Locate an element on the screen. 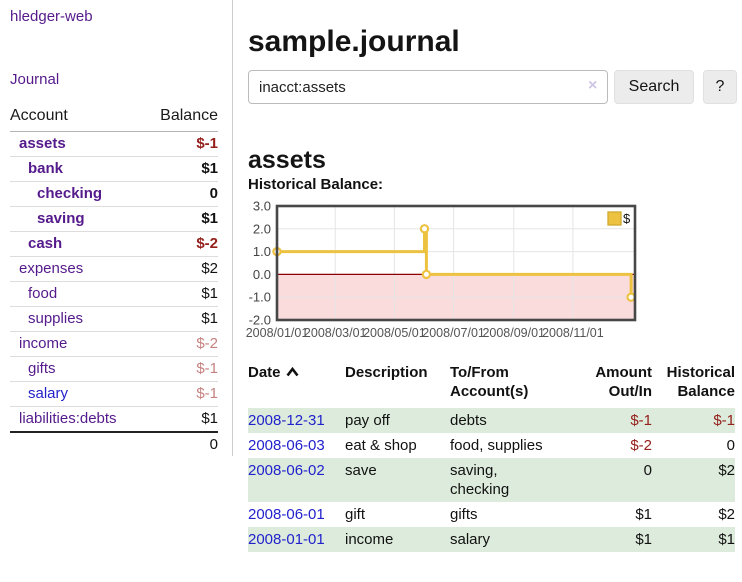 This screenshot has width=742, height=582. search-button: Search is located at coordinates (654, 87).